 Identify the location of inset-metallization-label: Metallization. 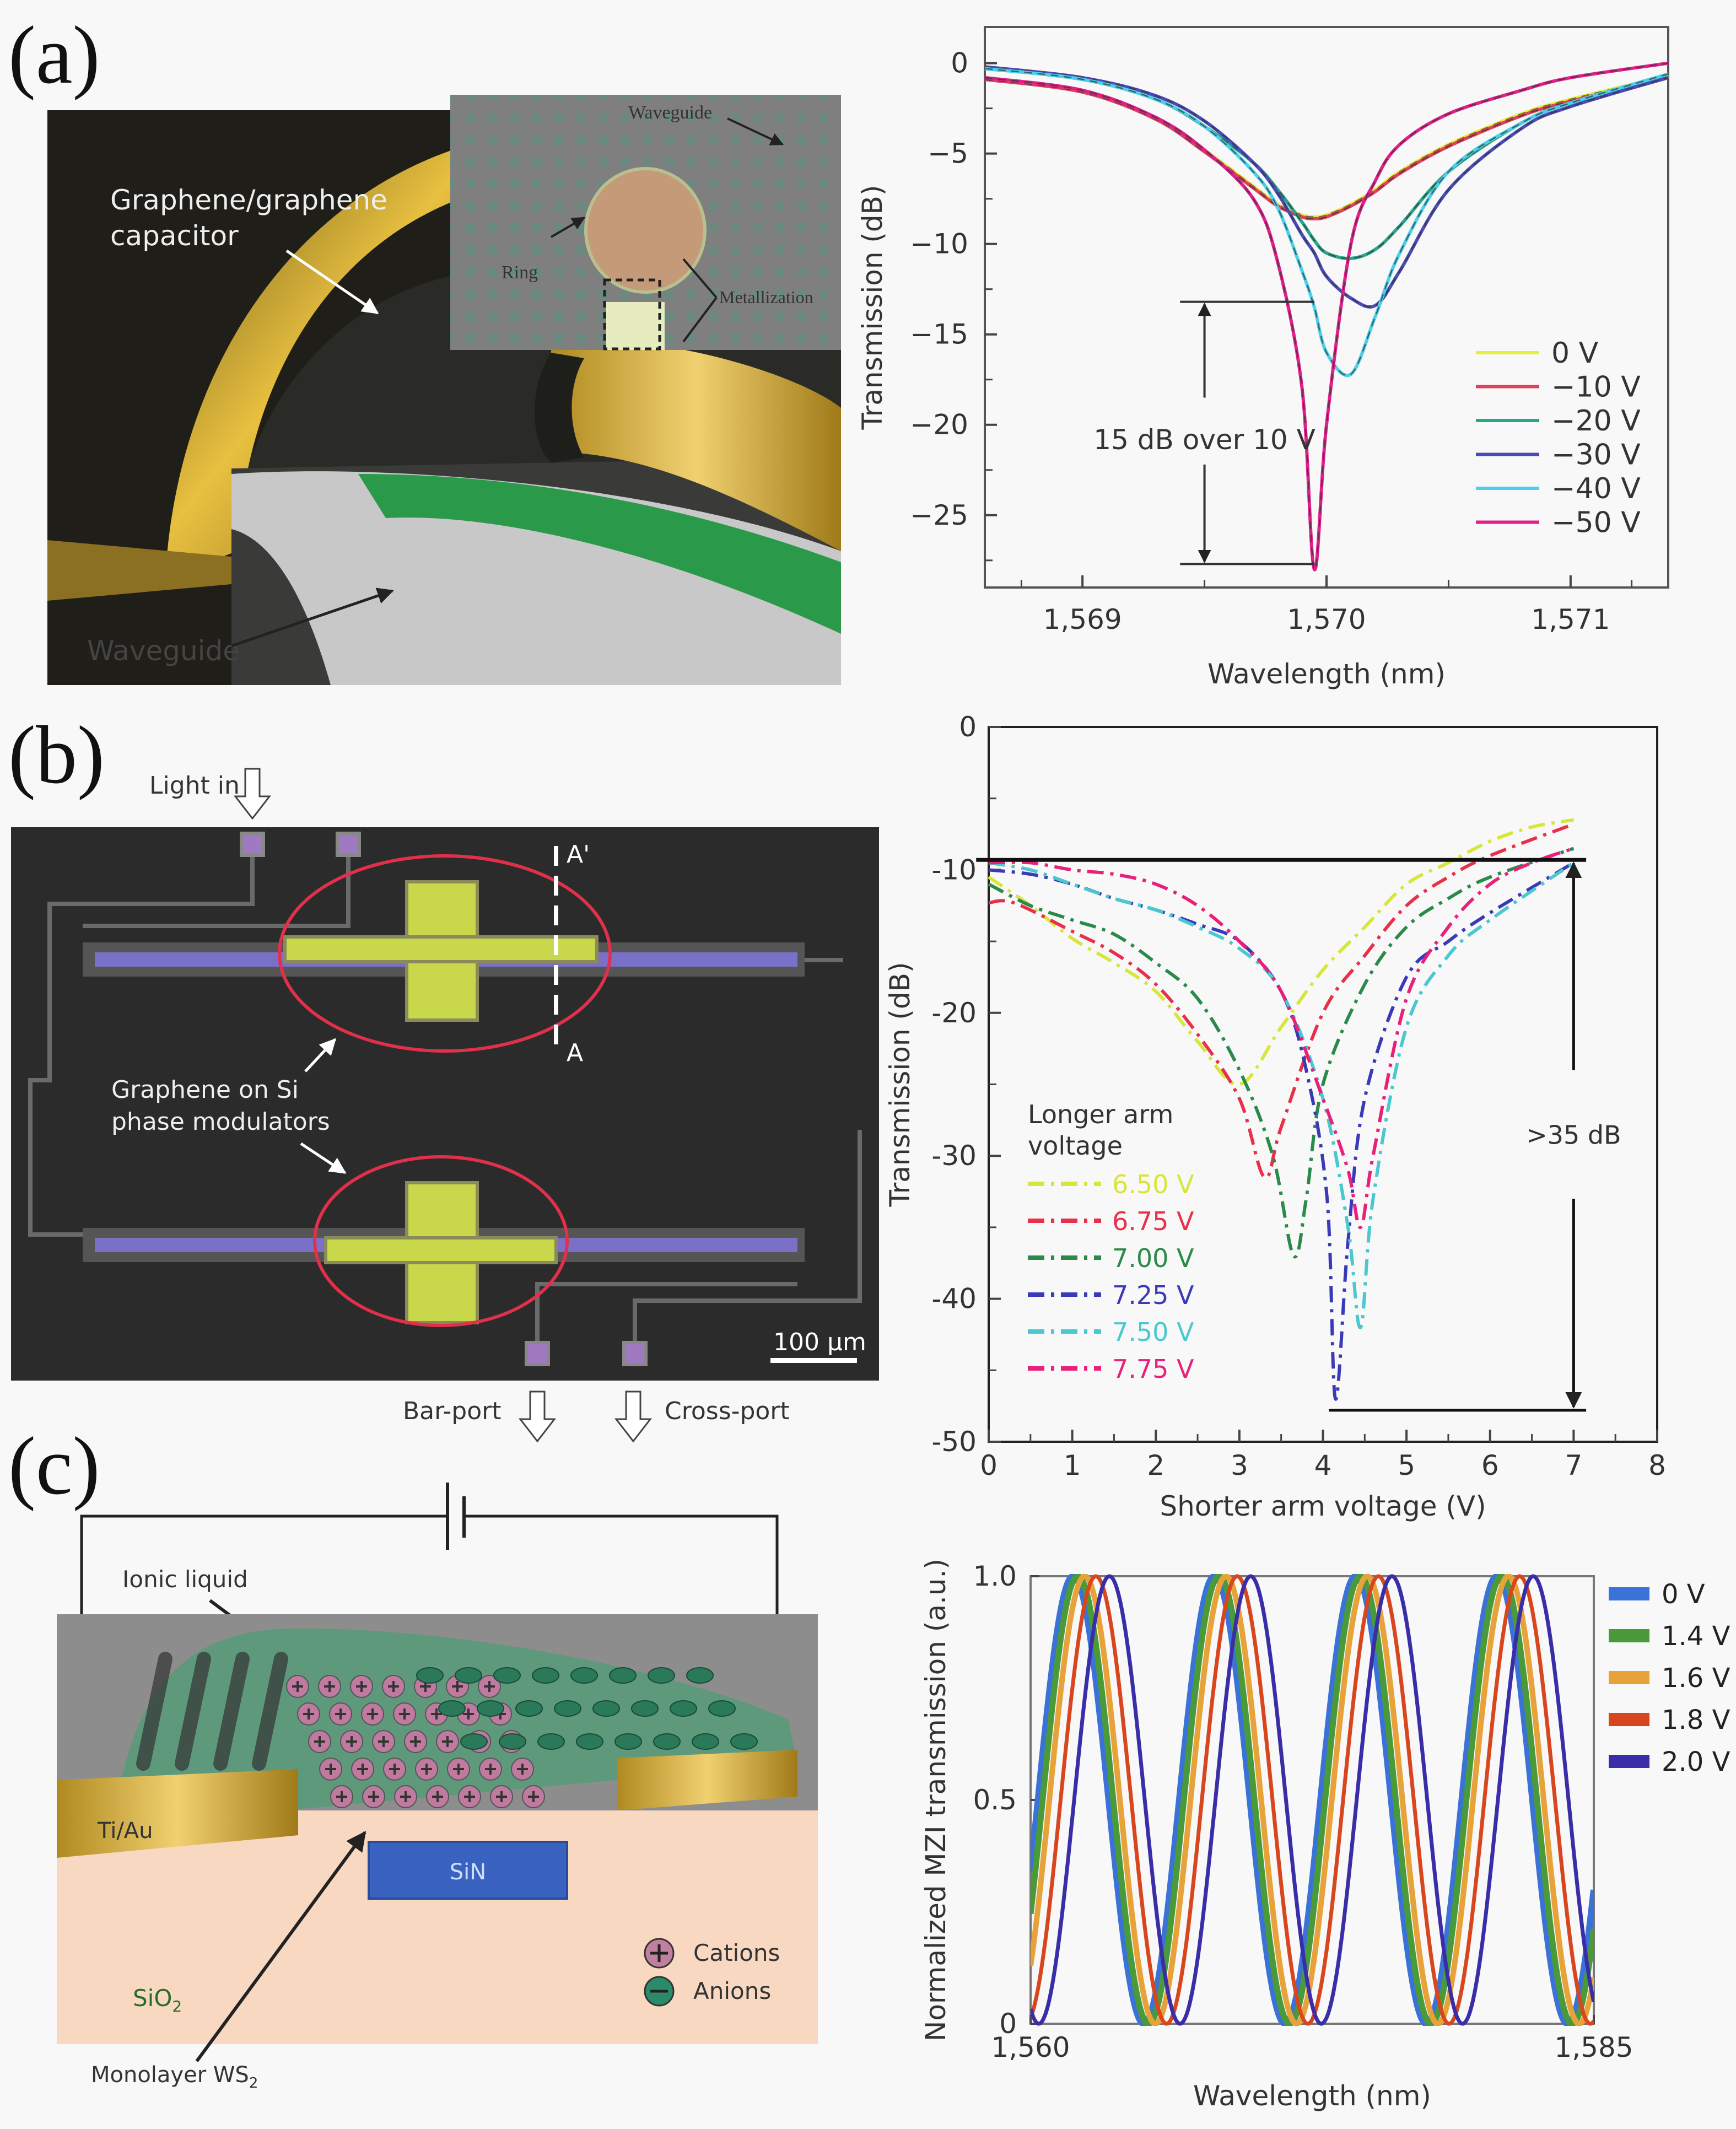
(766, 297).